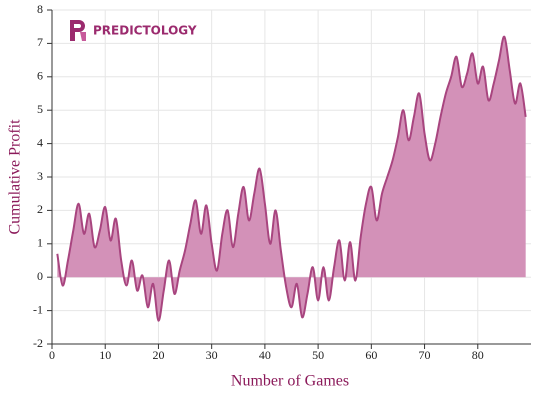 The image size is (540, 400). I want to click on x-tick-label: 0, so click(52, 355).